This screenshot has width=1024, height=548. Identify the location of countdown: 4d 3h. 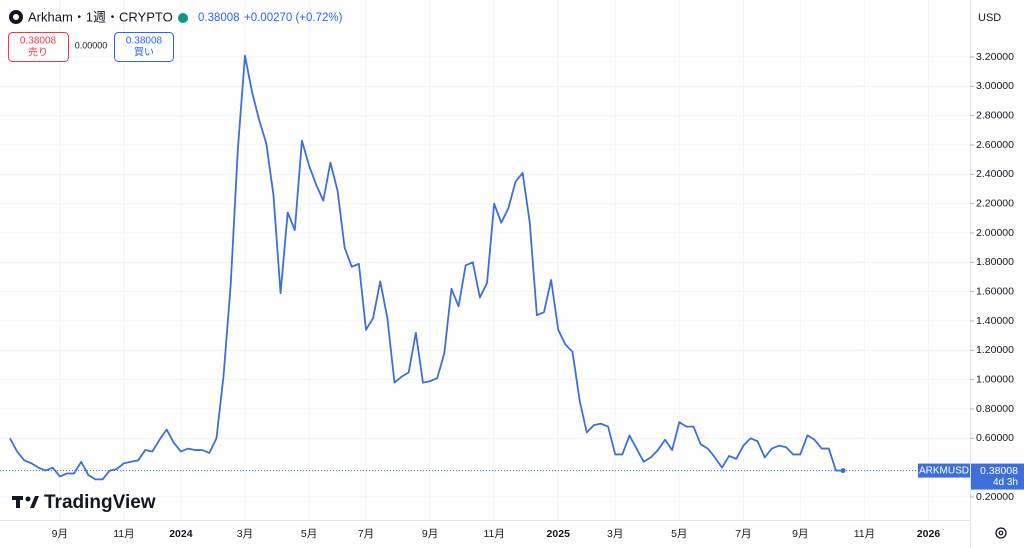
(1005, 482).